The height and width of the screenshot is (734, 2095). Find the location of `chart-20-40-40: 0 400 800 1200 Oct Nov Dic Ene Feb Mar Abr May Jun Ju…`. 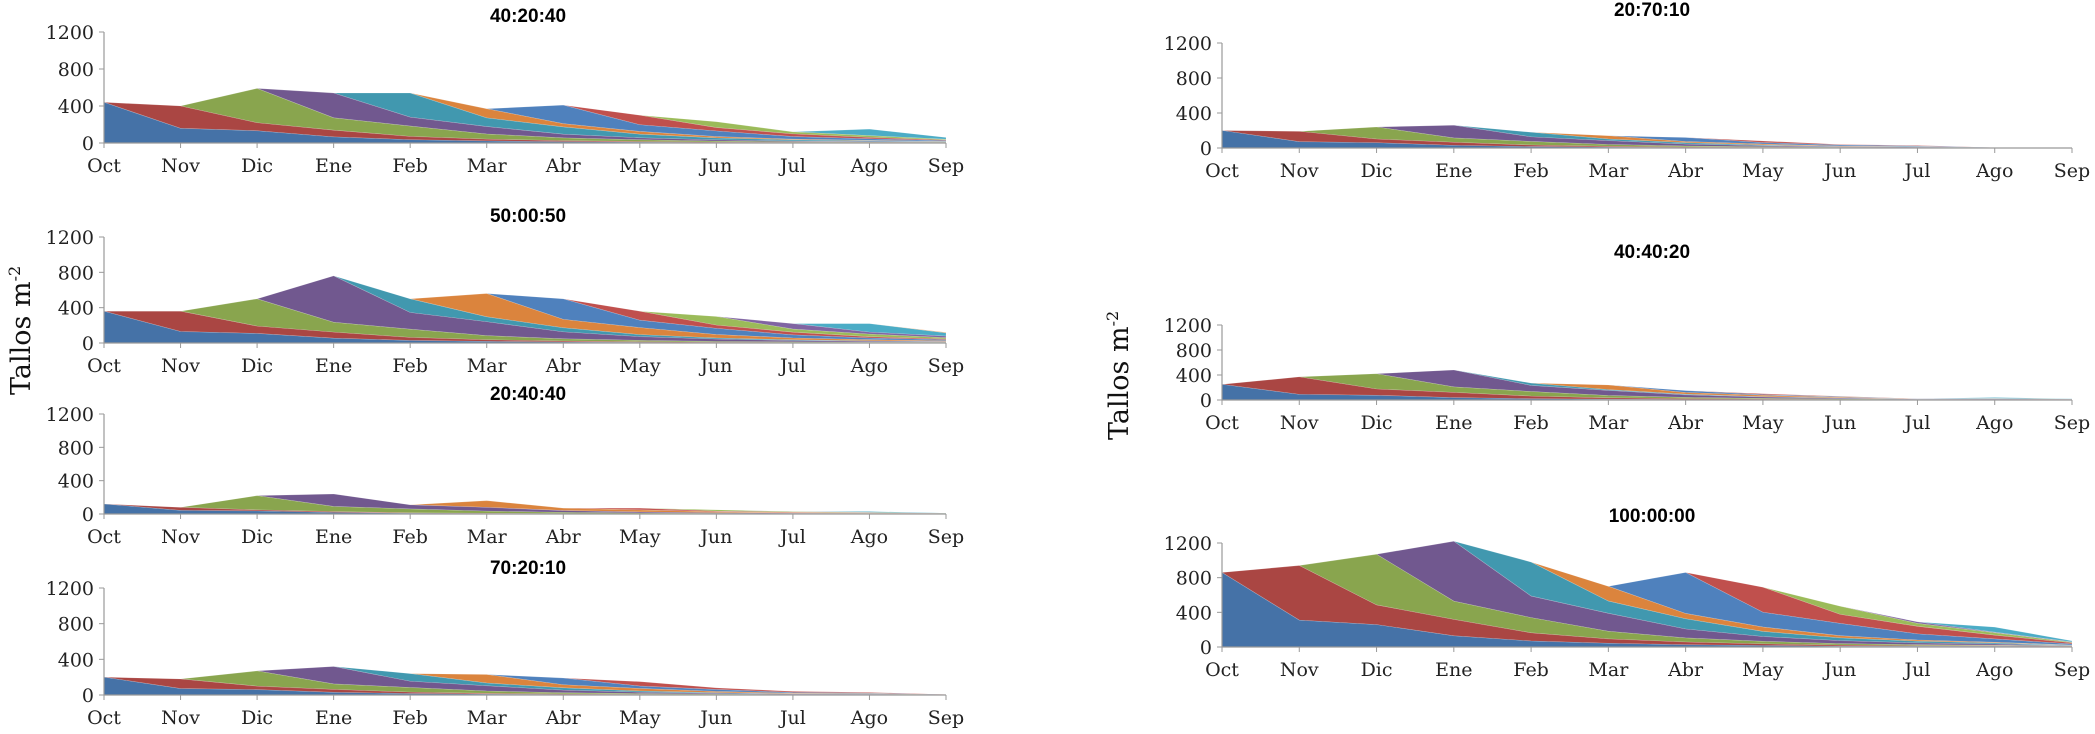

chart-20-40-40: 0 400 800 1200 Oct Nov Dic Ene Feb Mar Abr May Jun Ju… is located at coordinates (505, 466).